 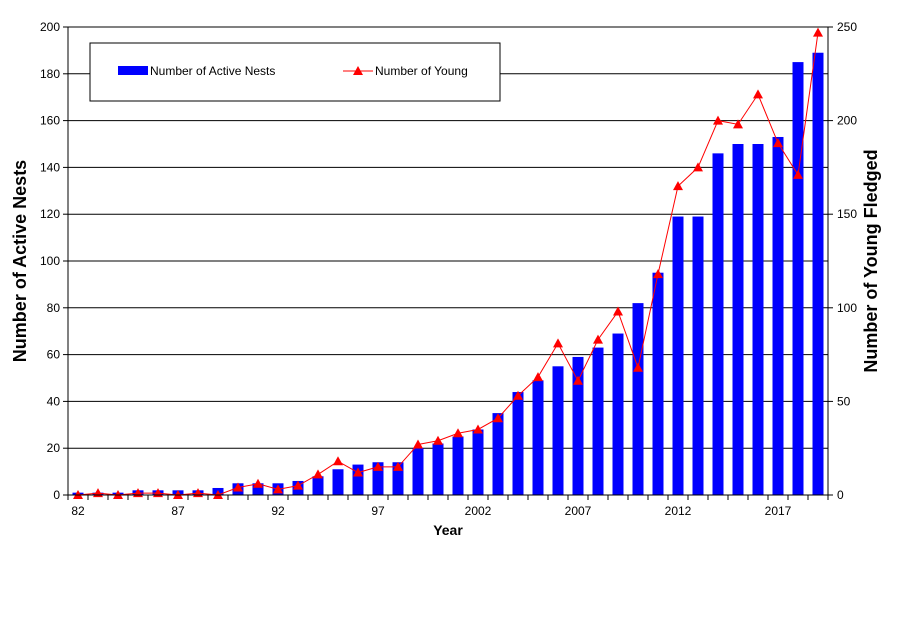 What do you see at coordinates (50, 27) in the screenshot?
I see `y-tick-label: 200` at bounding box center [50, 27].